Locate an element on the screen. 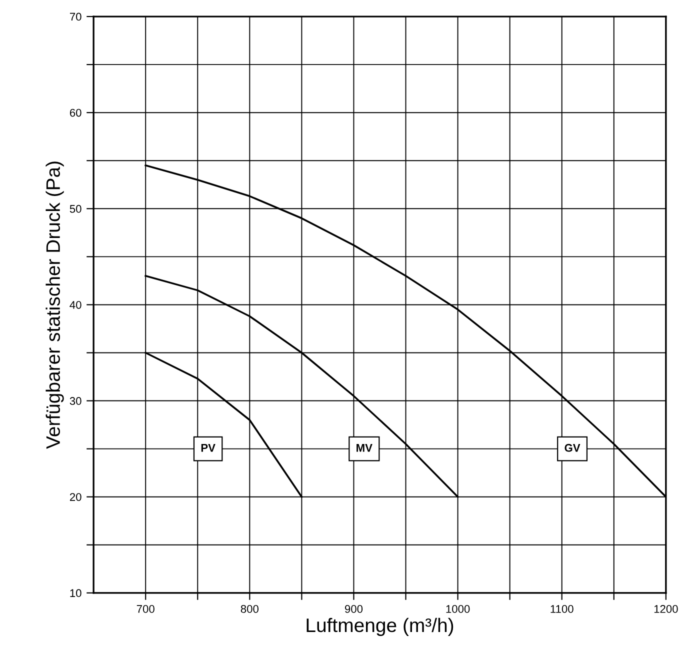 This screenshot has height=661, width=683. y-tick-label: 20 is located at coordinates (76, 497).